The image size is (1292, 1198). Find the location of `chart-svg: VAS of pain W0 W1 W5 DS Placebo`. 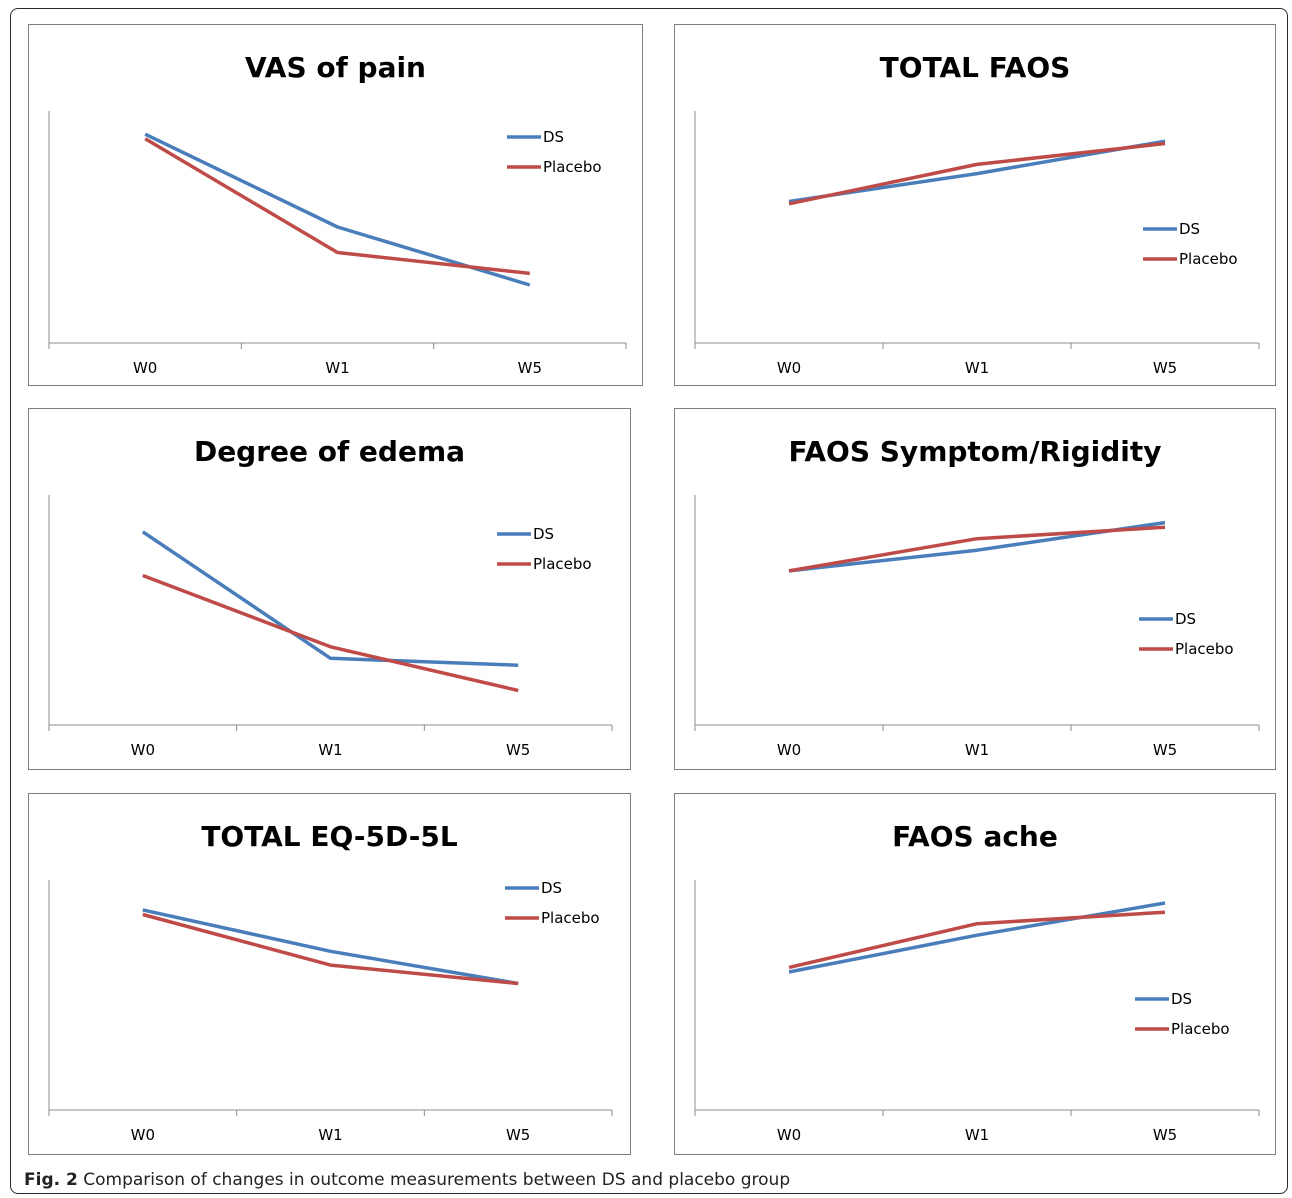

chart-svg: VAS of pain W0 W1 W5 DS Placebo is located at coordinates (337, 214).